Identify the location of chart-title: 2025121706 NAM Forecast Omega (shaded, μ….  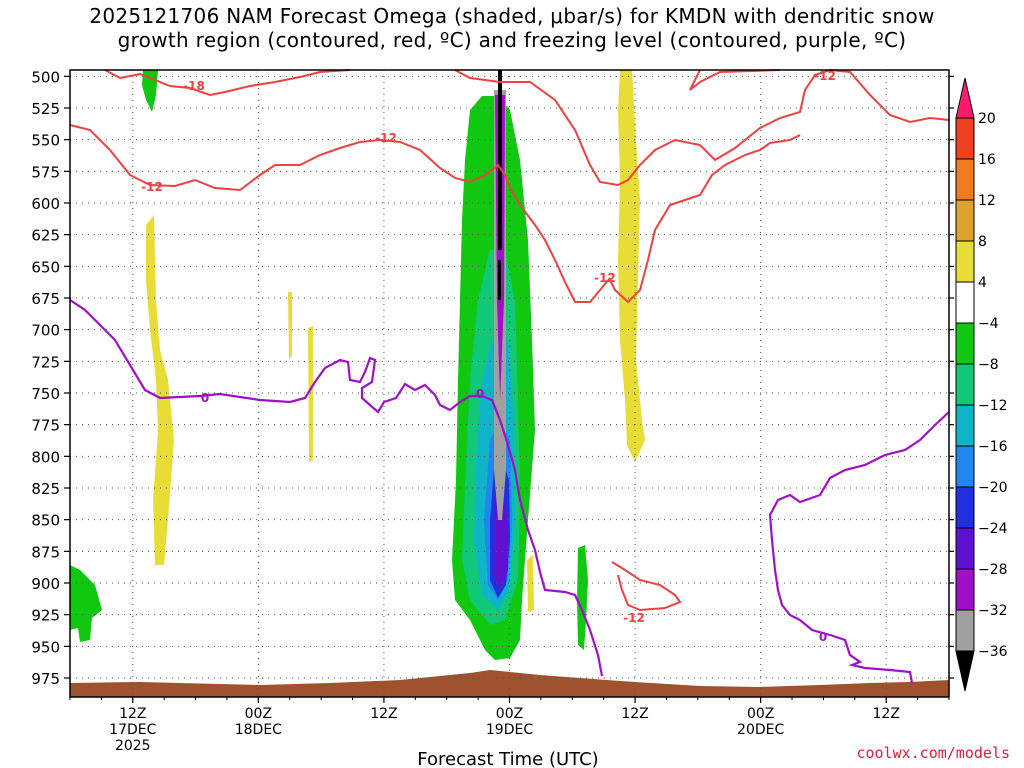
(512, 28).